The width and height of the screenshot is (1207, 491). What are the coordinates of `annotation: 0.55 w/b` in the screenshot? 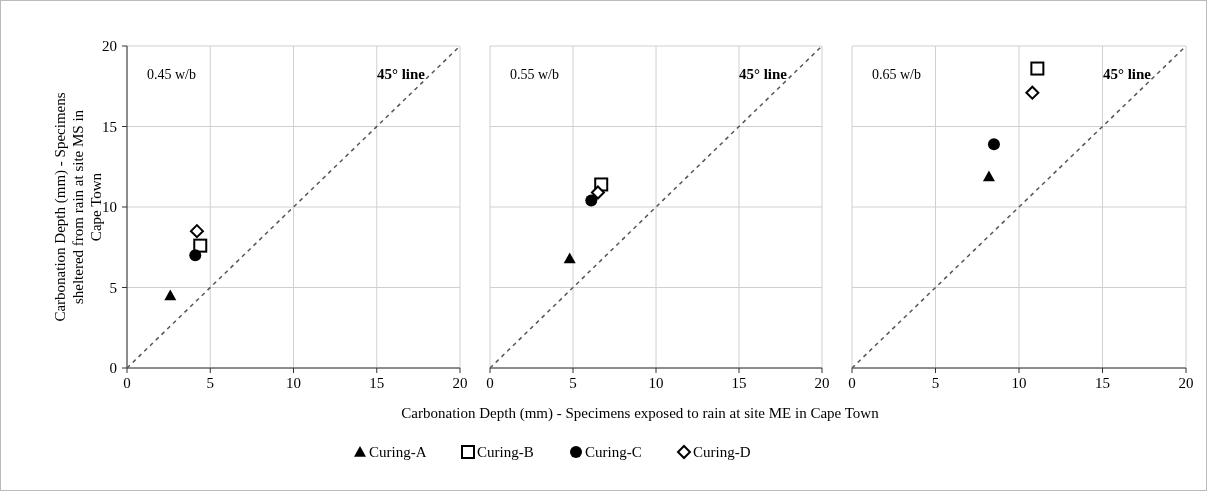 It's located at (534, 74).